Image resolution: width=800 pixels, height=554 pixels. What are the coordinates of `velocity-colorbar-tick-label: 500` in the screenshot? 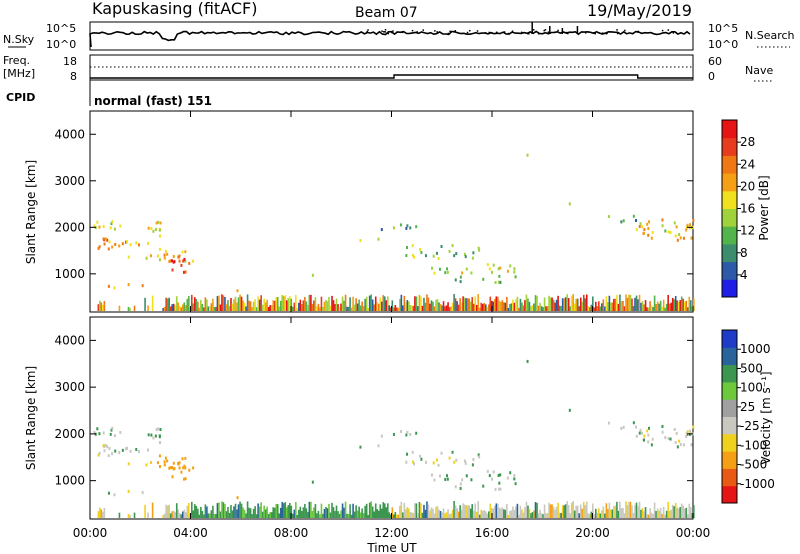 It's located at (751, 368).